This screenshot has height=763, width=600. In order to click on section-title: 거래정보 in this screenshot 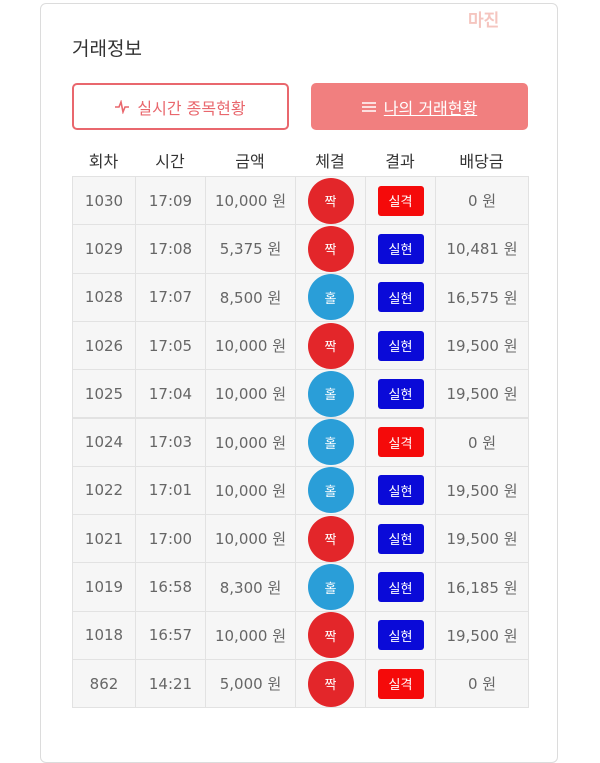, I will do `click(107, 49)`.